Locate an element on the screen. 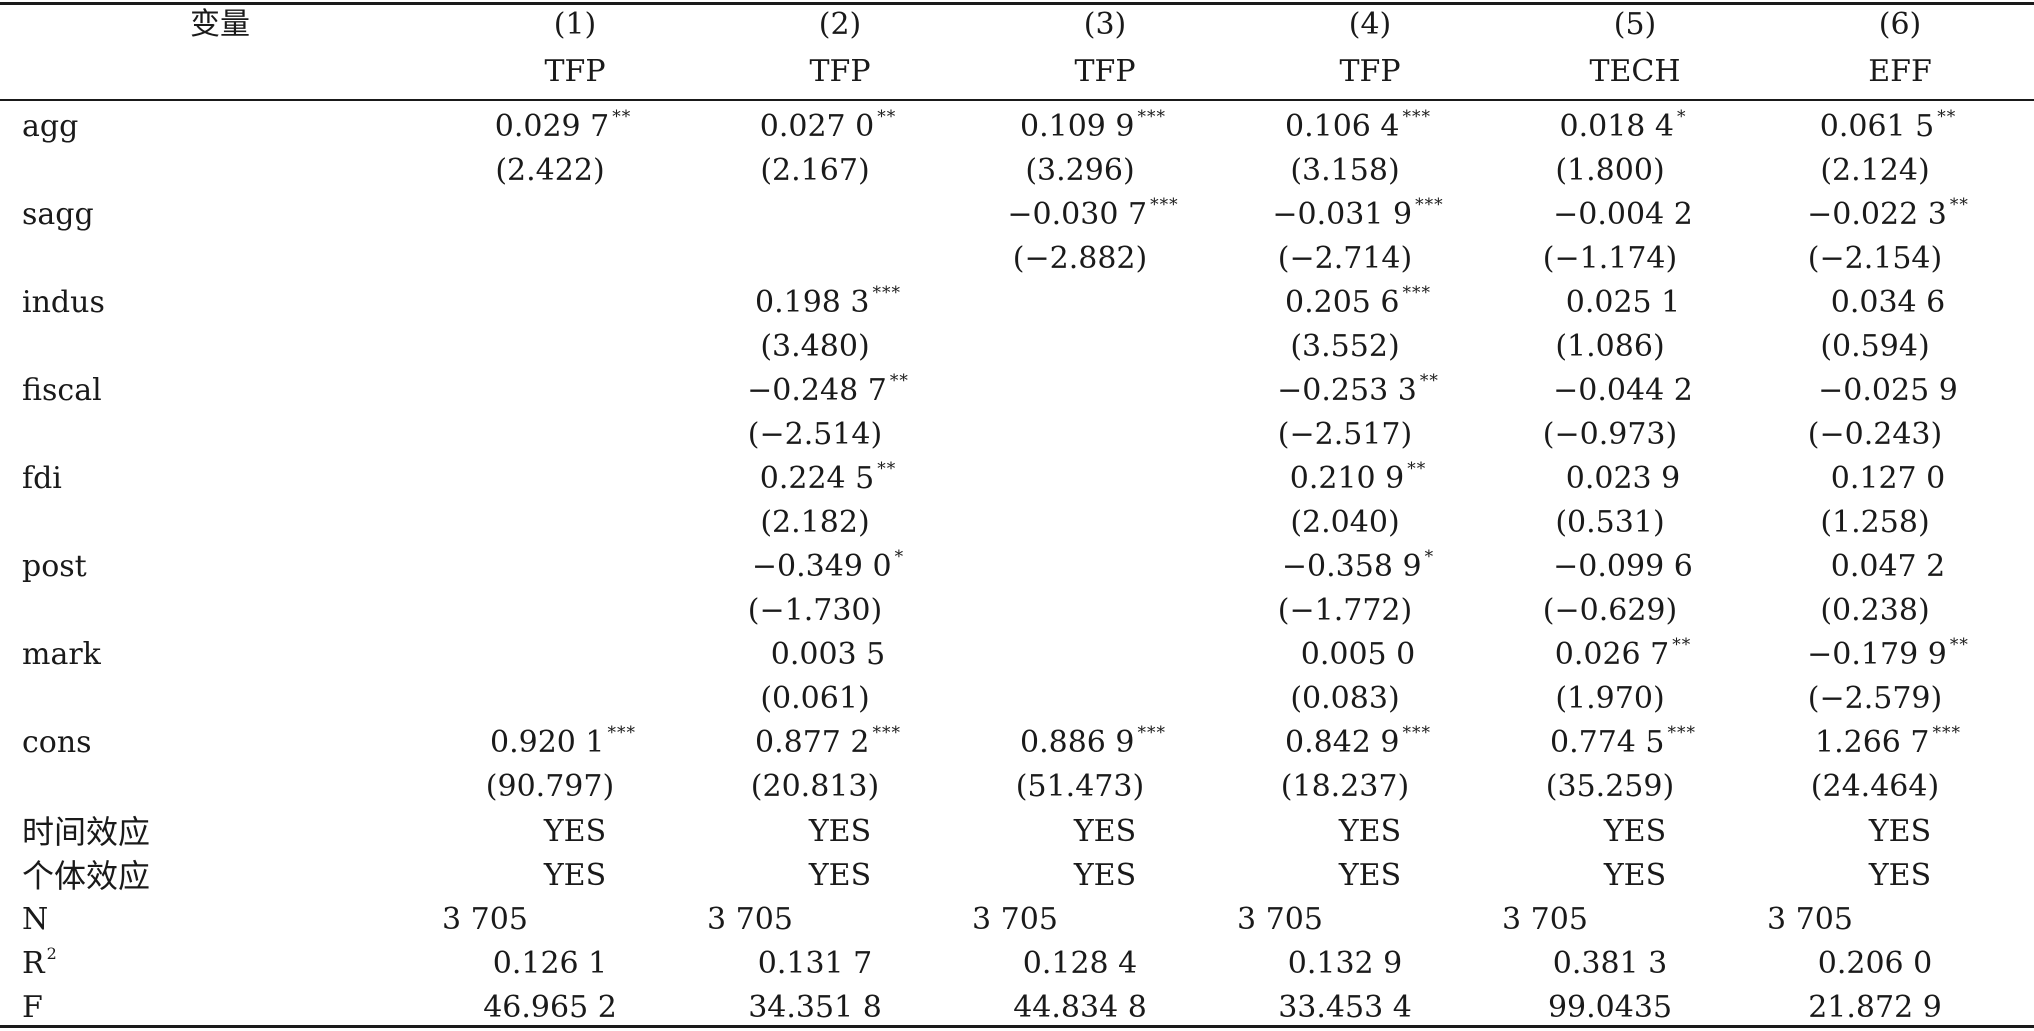  indiv_effect-label-text: 个体效应 is located at coordinates (86, 876).